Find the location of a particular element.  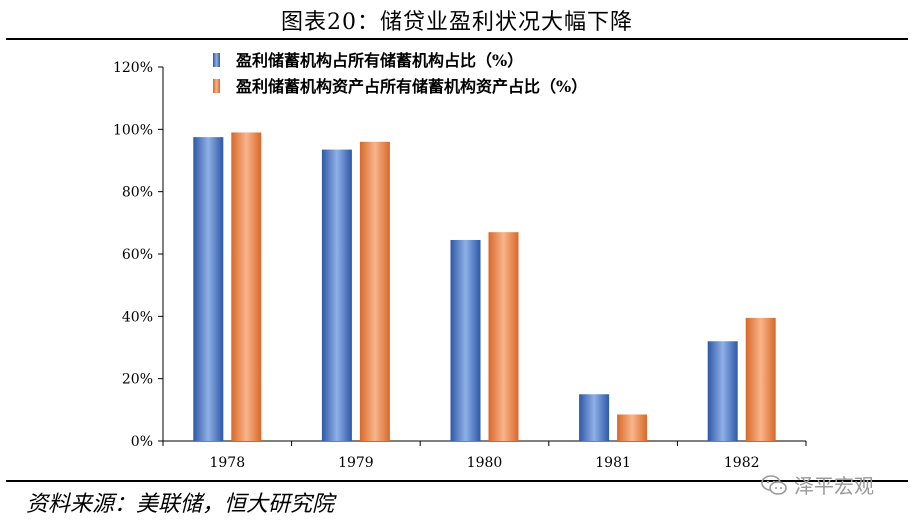

bottom-rule is located at coordinates (457, 481).